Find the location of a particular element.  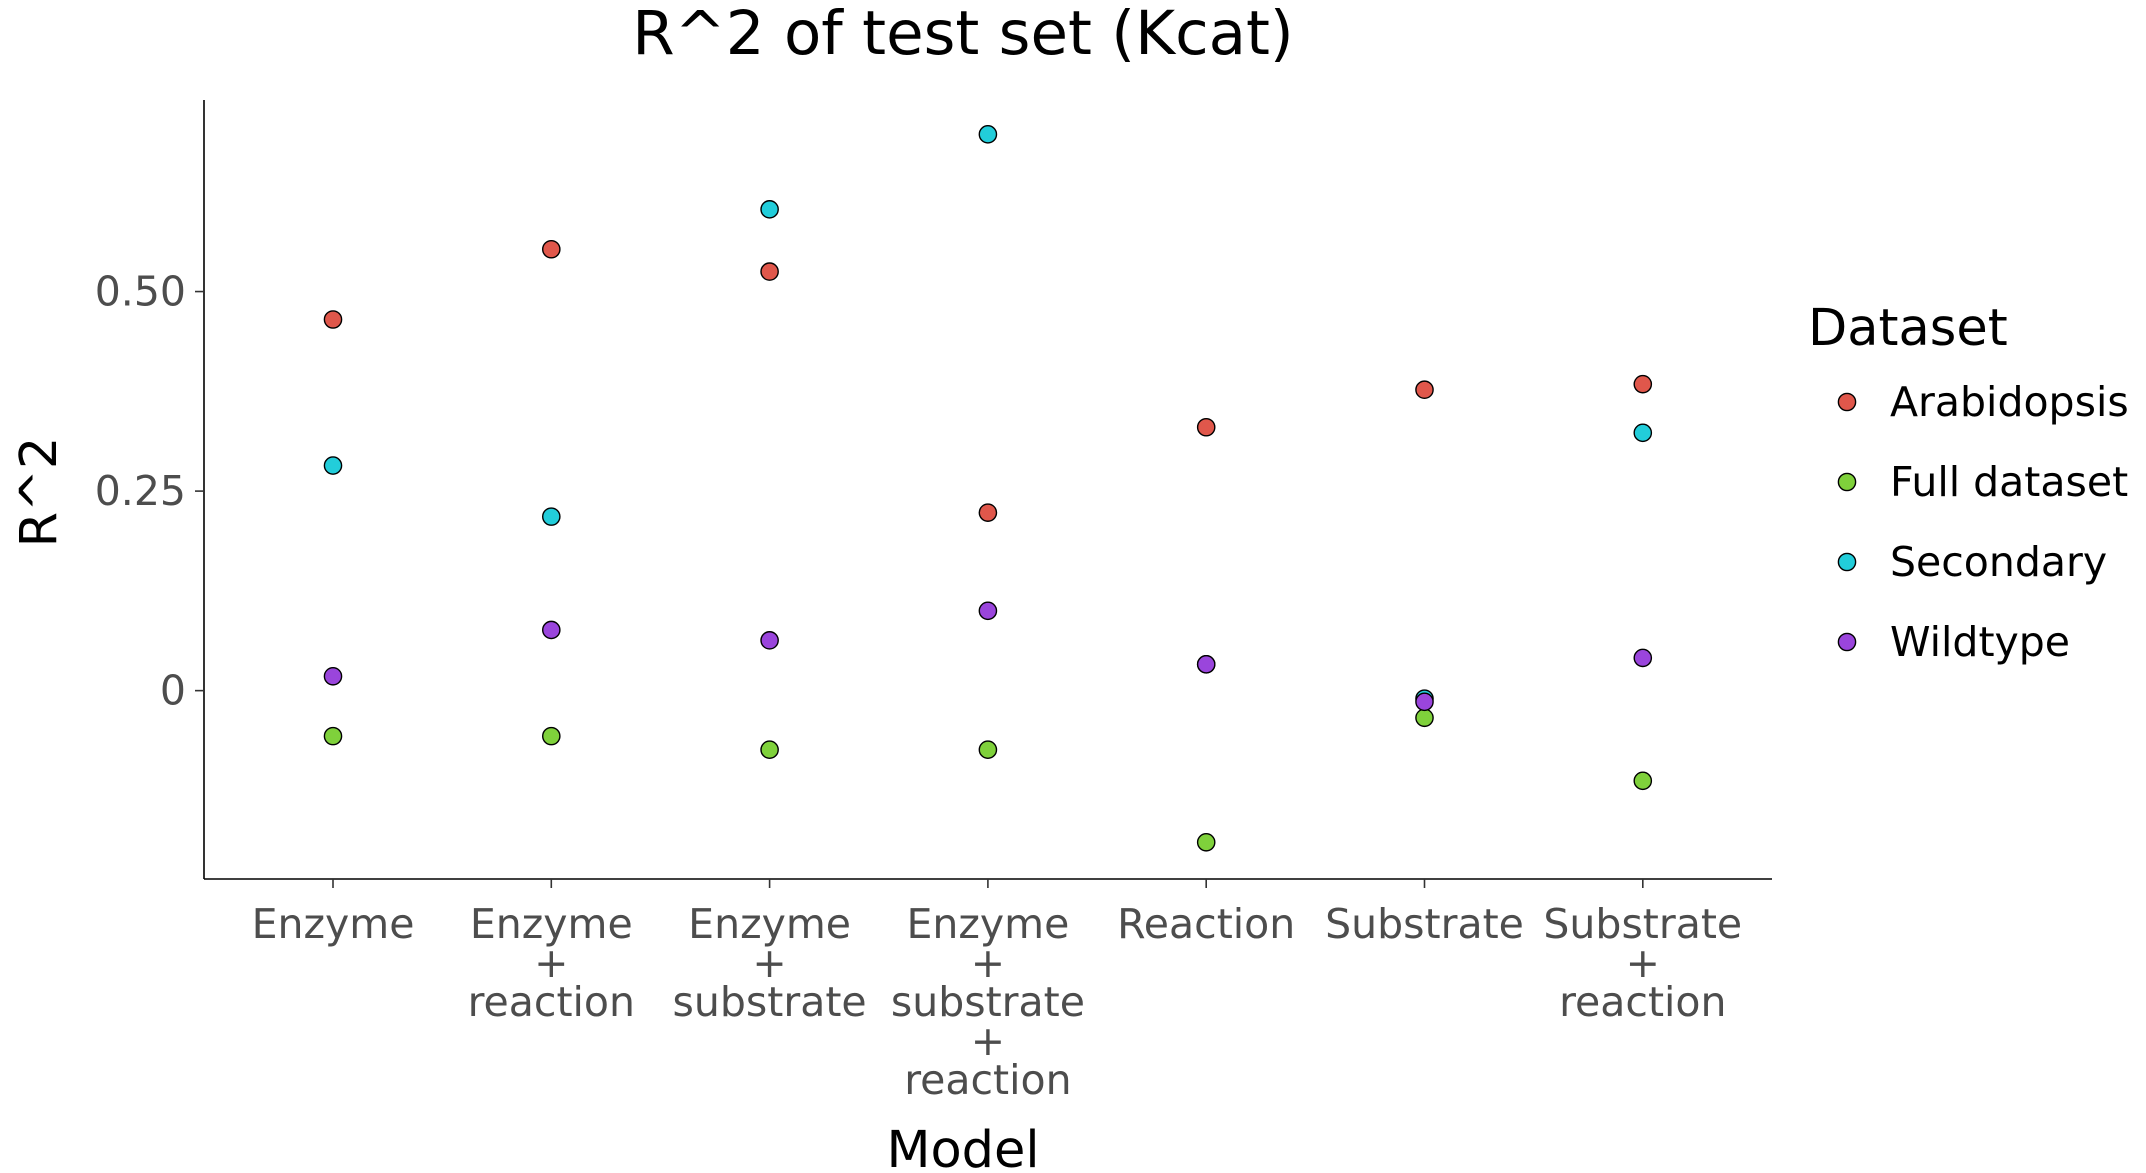

x-tick-label-line: Reaction is located at coordinates (1206, 924).